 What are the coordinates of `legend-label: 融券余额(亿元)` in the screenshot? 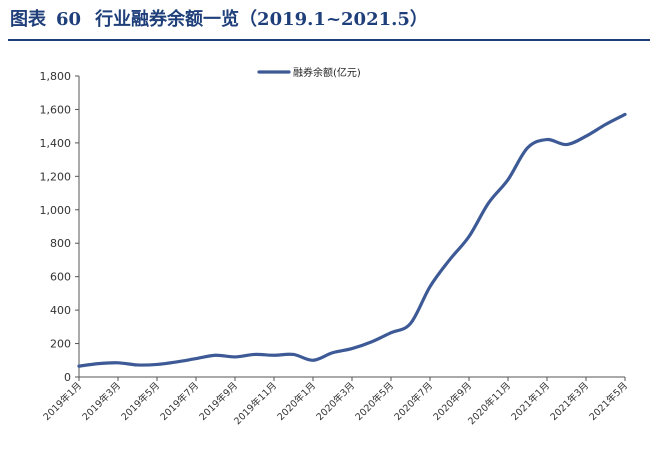 It's located at (327, 72).